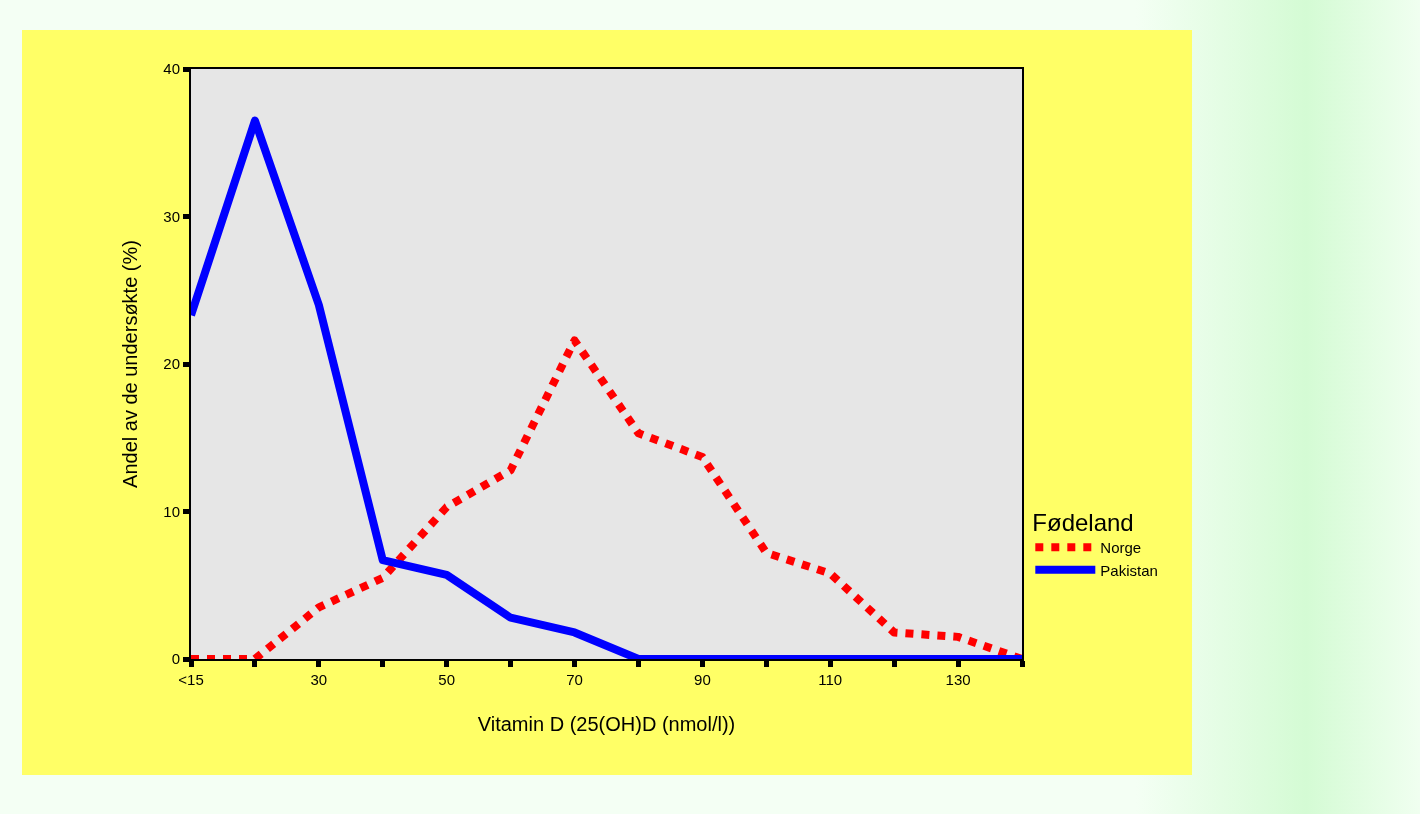 Image resolution: width=1420 pixels, height=814 pixels. I want to click on x-tick-label: 70, so click(574, 679).